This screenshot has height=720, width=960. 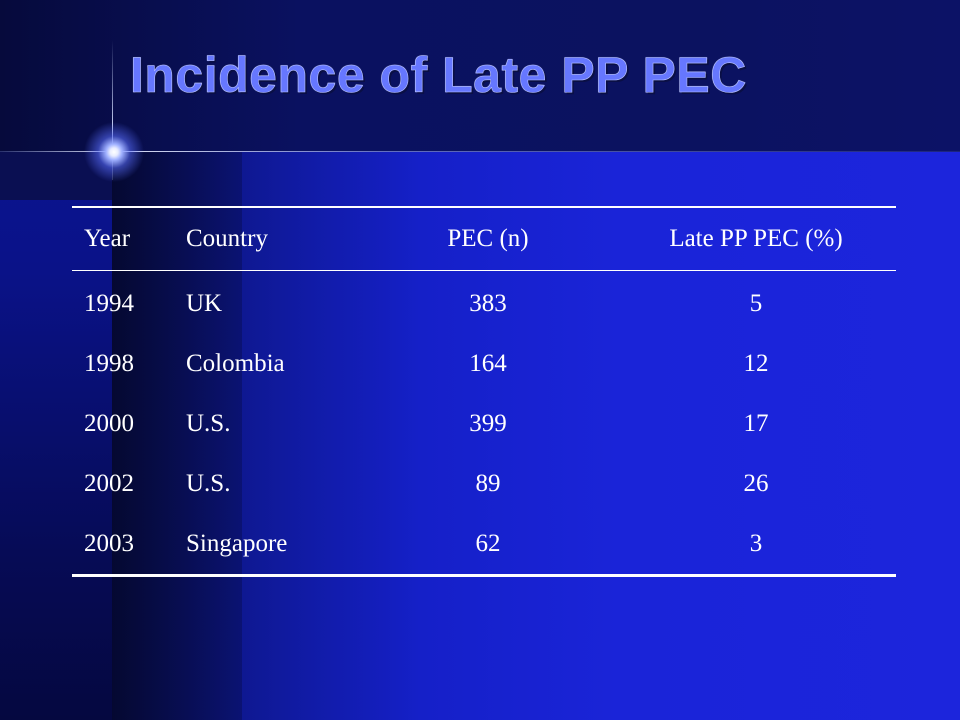 What do you see at coordinates (484, 270) in the screenshot?
I see `table-header-rule` at bounding box center [484, 270].